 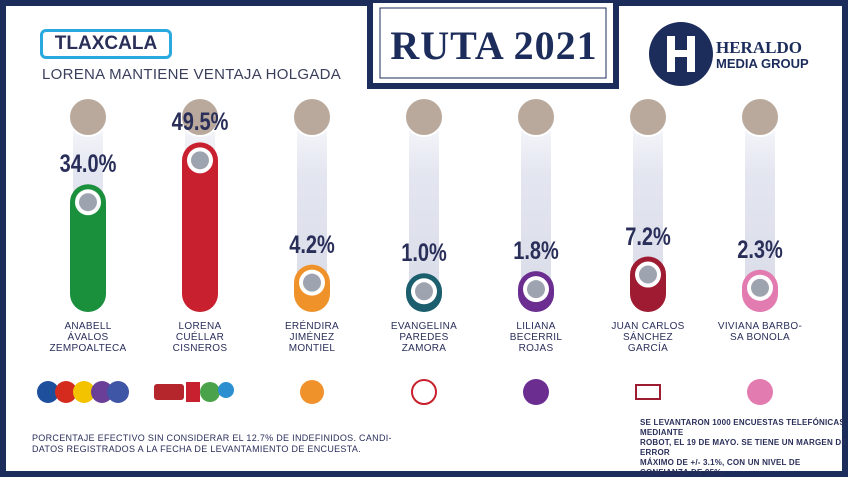 What do you see at coordinates (192, 74) in the screenshot?
I see `chart-title: LORENA MANTIENE VENTAJA HOLGADA` at bounding box center [192, 74].